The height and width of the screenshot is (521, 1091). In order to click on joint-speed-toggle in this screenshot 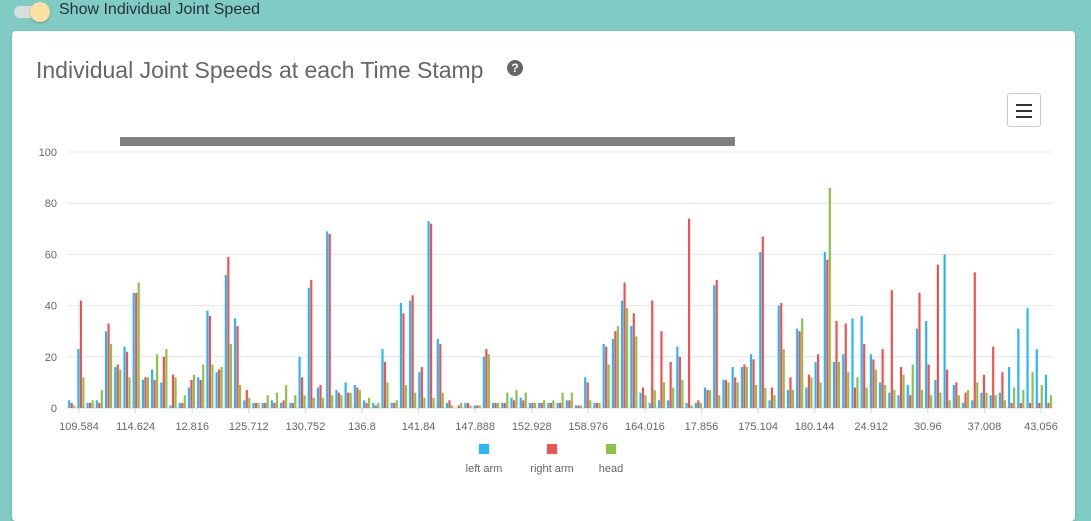, I will do `click(32, 12)`.